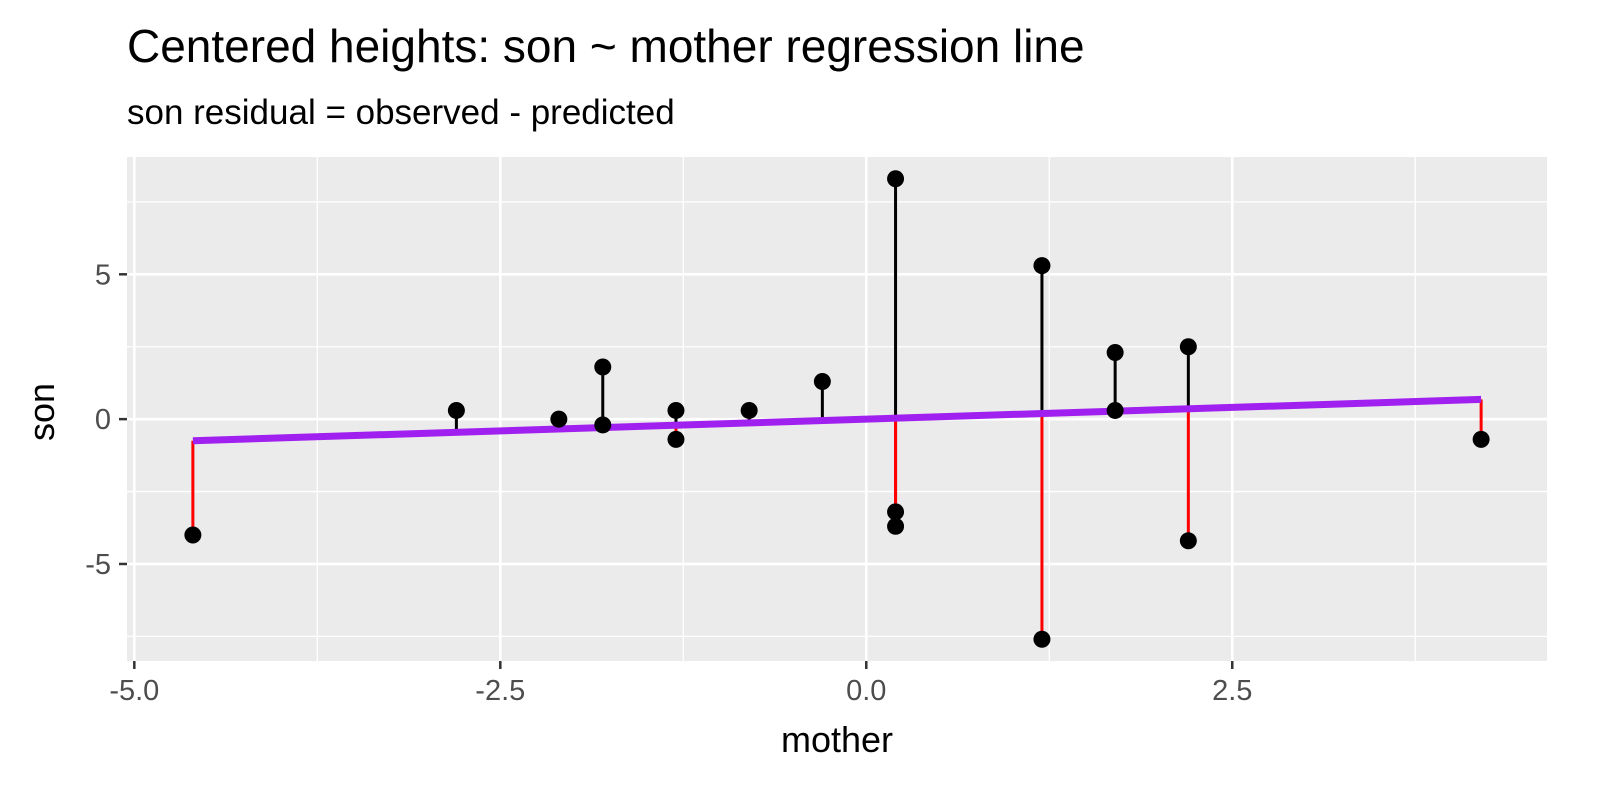 The height and width of the screenshot is (809, 1615). What do you see at coordinates (103, 275) in the screenshot?
I see `y-tick-label: 5` at bounding box center [103, 275].